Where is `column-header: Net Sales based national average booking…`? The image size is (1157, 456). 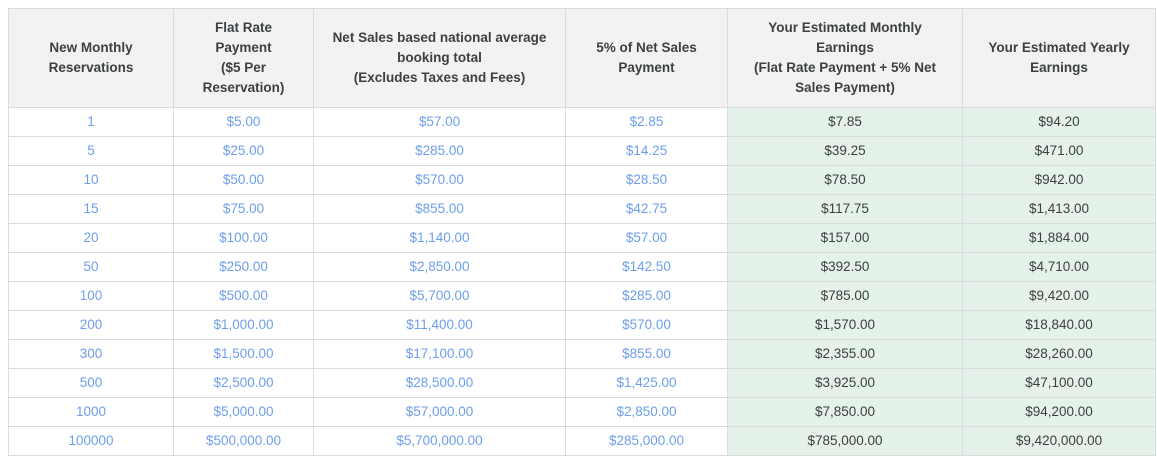 column-header: Net Sales based national average booking… is located at coordinates (439, 58).